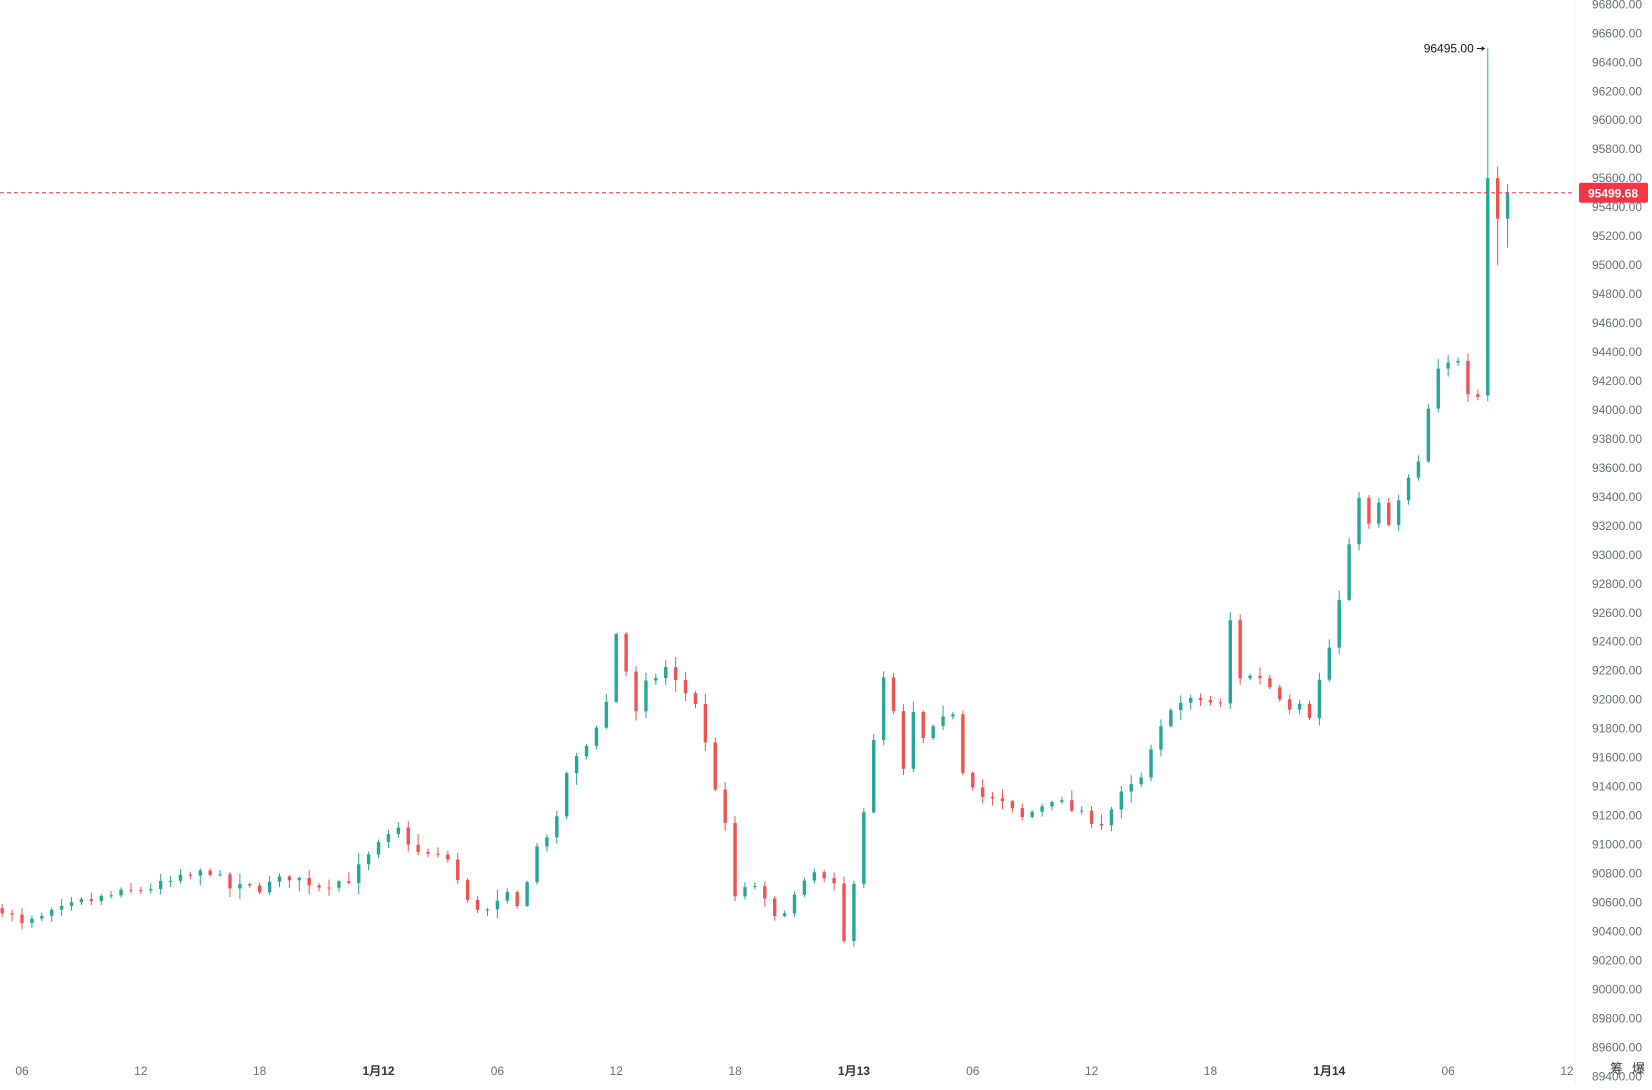 Image resolution: width=1652 pixels, height=1090 pixels. Describe the element at coordinates (794, 1071) in the screenshot. I see `time-axis: 06 12 18 1月12 06 12 18 1月13 06 12 18 1月14 06 12` at that location.